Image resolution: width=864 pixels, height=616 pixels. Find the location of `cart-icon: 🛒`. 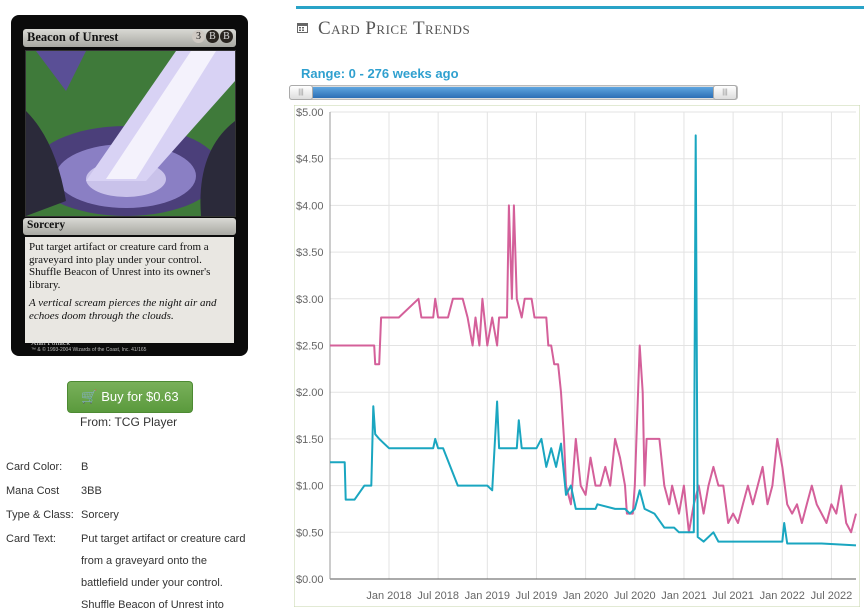

cart-icon: 🛒 is located at coordinates (89, 396).